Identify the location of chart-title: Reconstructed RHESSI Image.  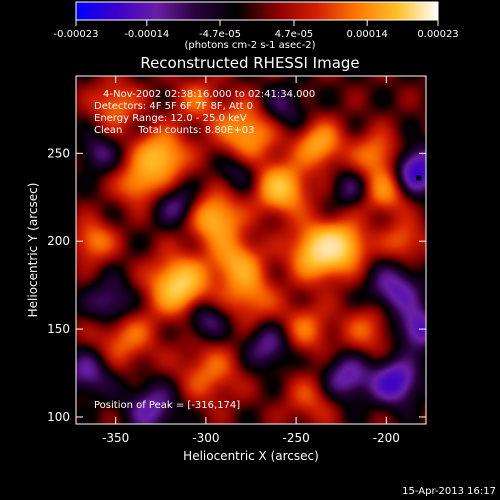
(249, 63).